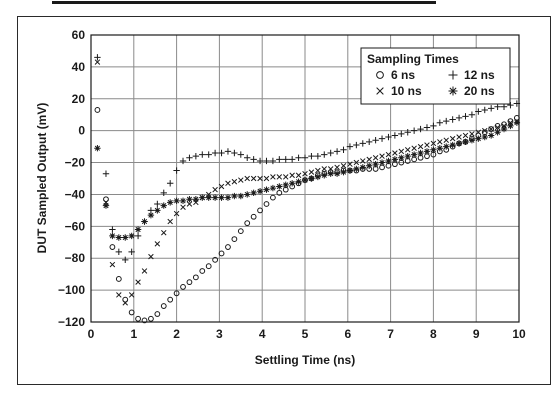 This screenshot has height=403, width=560. Describe the element at coordinates (79, 67) in the screenshot. I see `y-tick-label: 40` at that location.